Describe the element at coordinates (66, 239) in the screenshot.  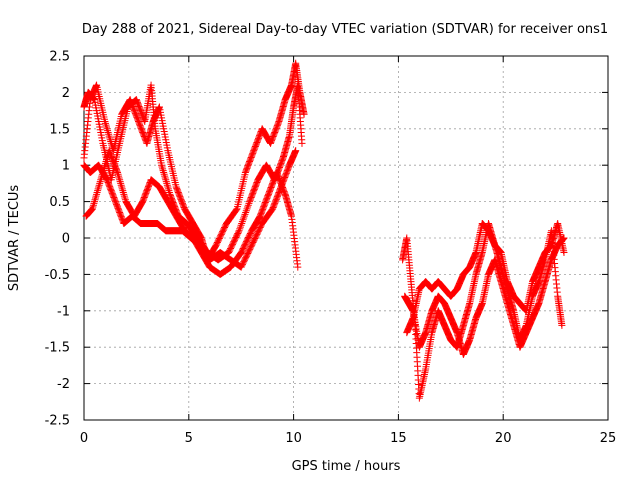
I see `y-tick-label: 0` at that location.